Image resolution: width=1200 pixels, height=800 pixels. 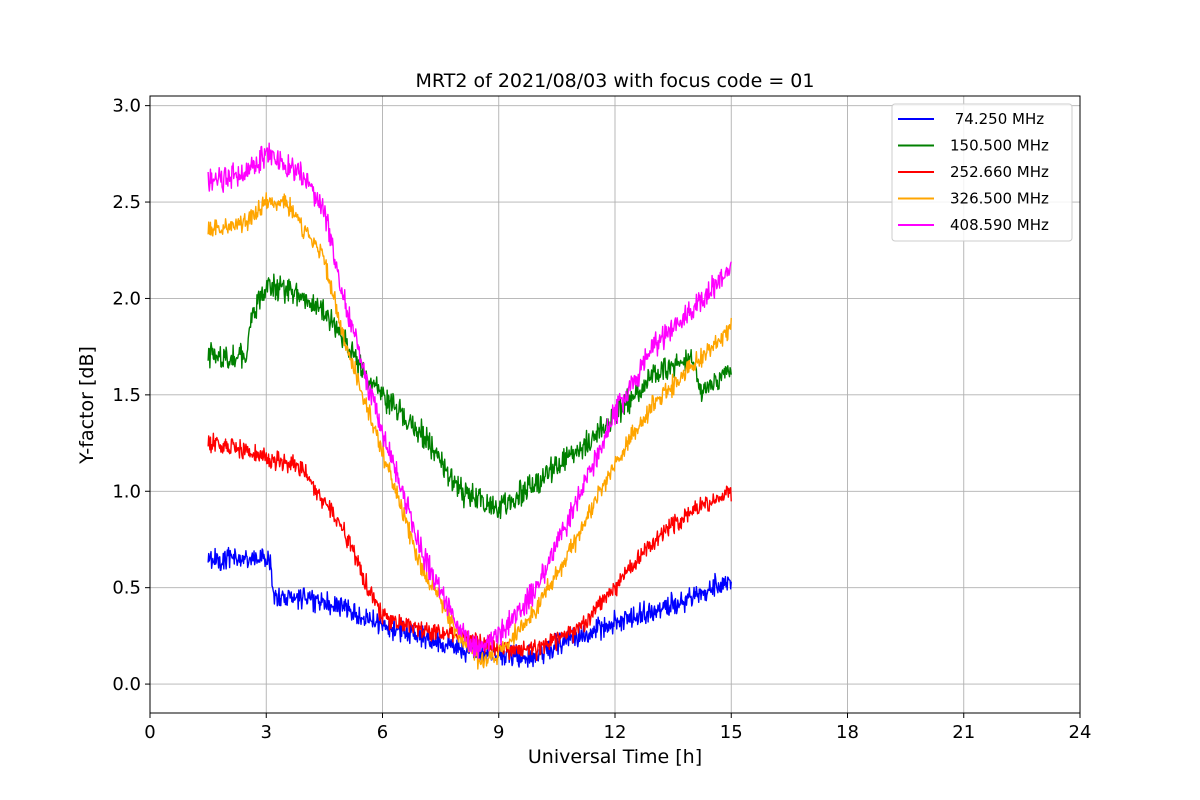 What do you see at coordinates (382, 732) in the screenshot?
I see `x-tick-label: 6` at bounding box center [382, 732].